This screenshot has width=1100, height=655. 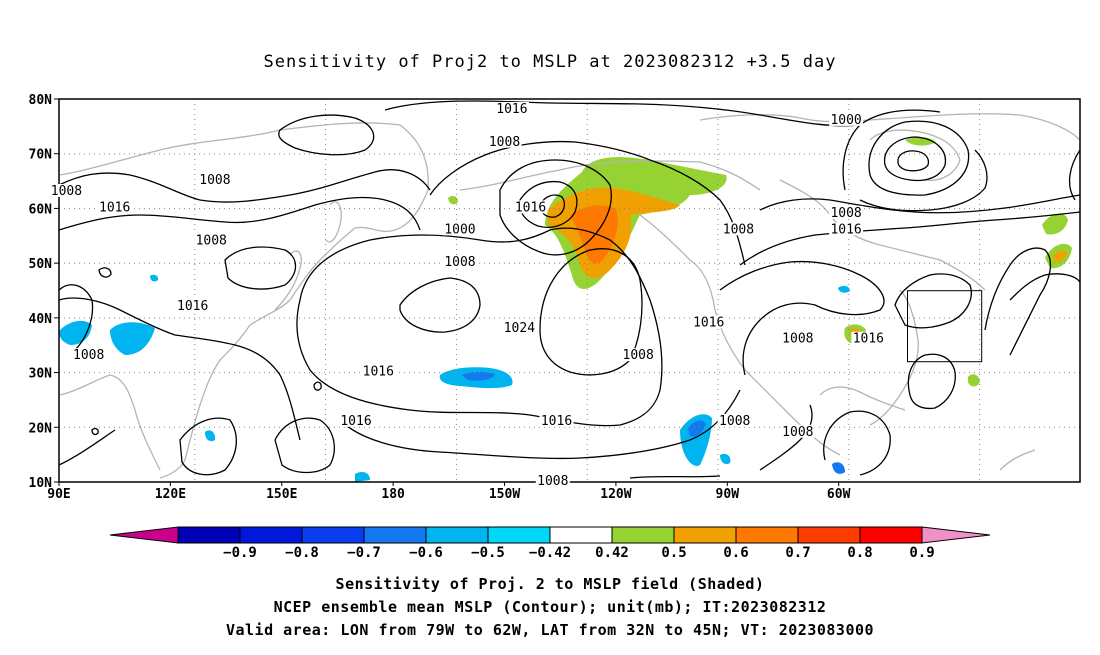 I want to click on colorbar-high-extend, so click(x=956, y=535).